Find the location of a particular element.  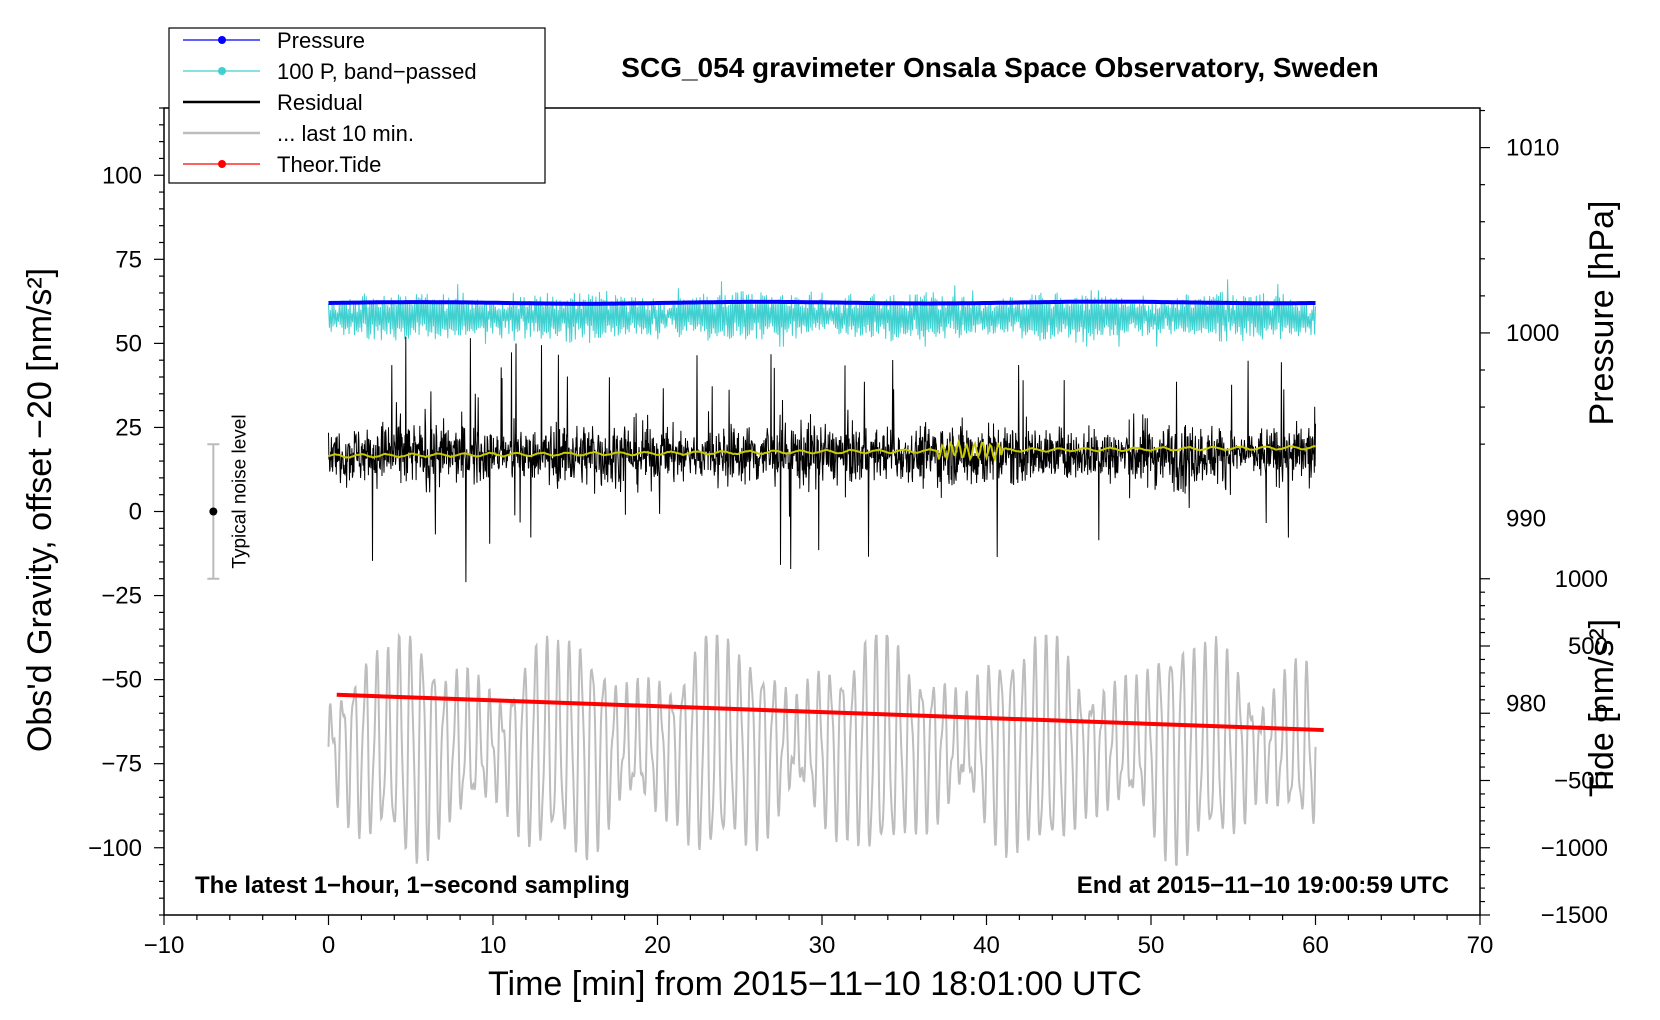

x-tick-label: 40 is located at coordinates (986, 945).